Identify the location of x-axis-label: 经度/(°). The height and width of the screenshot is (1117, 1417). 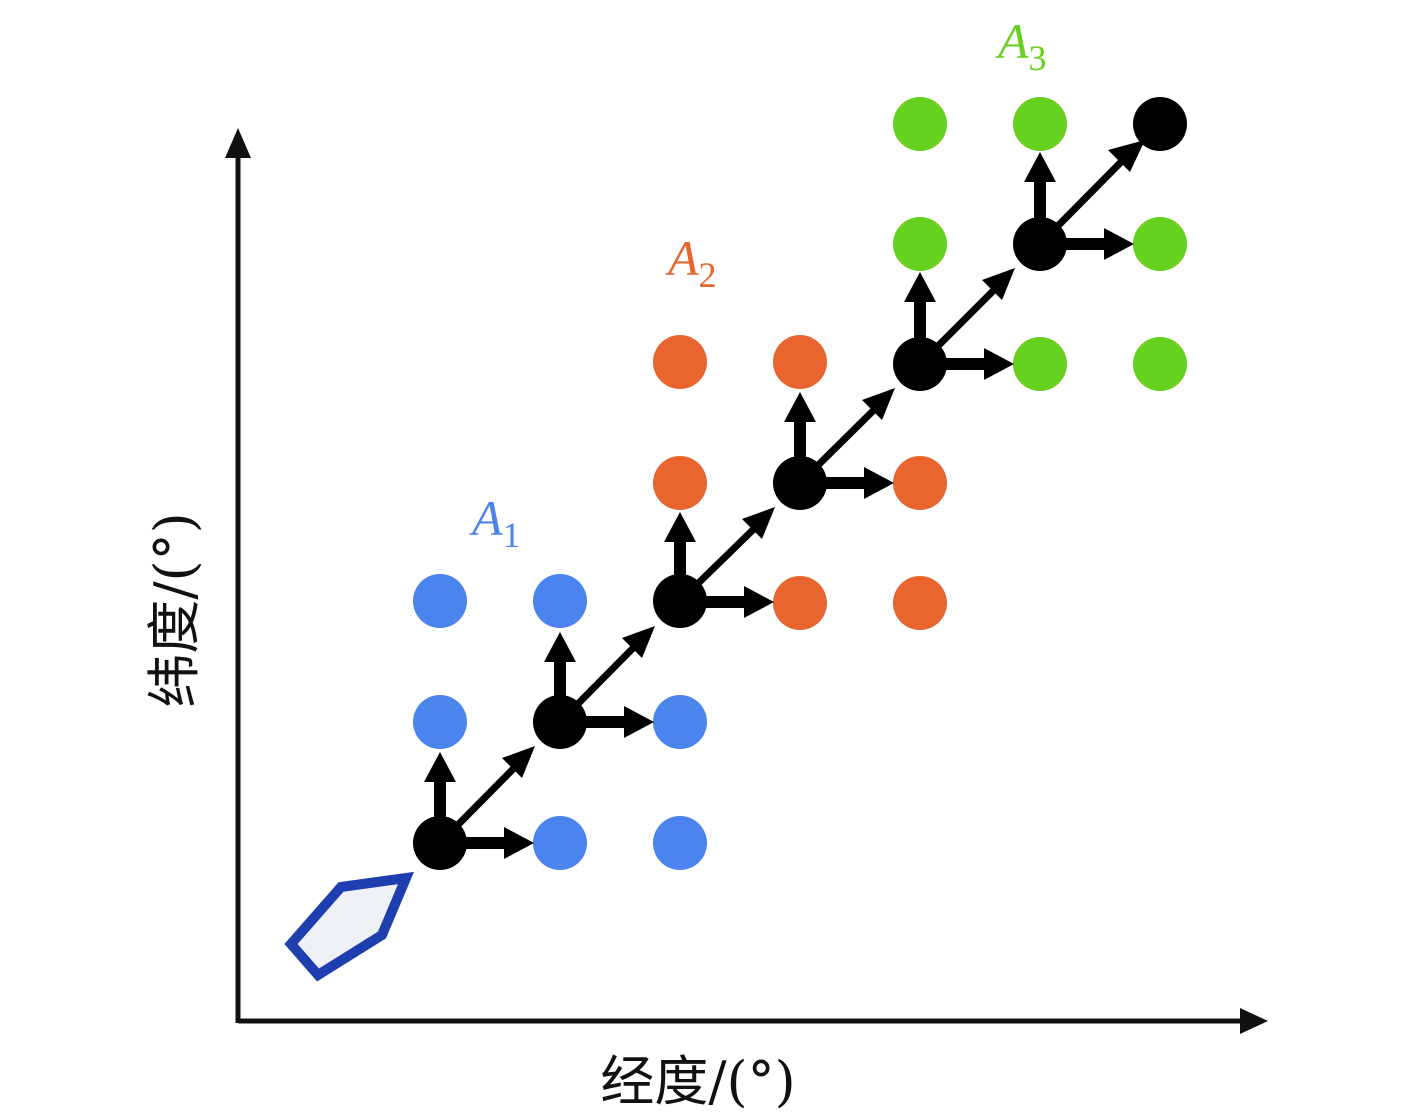
(697, 1081).